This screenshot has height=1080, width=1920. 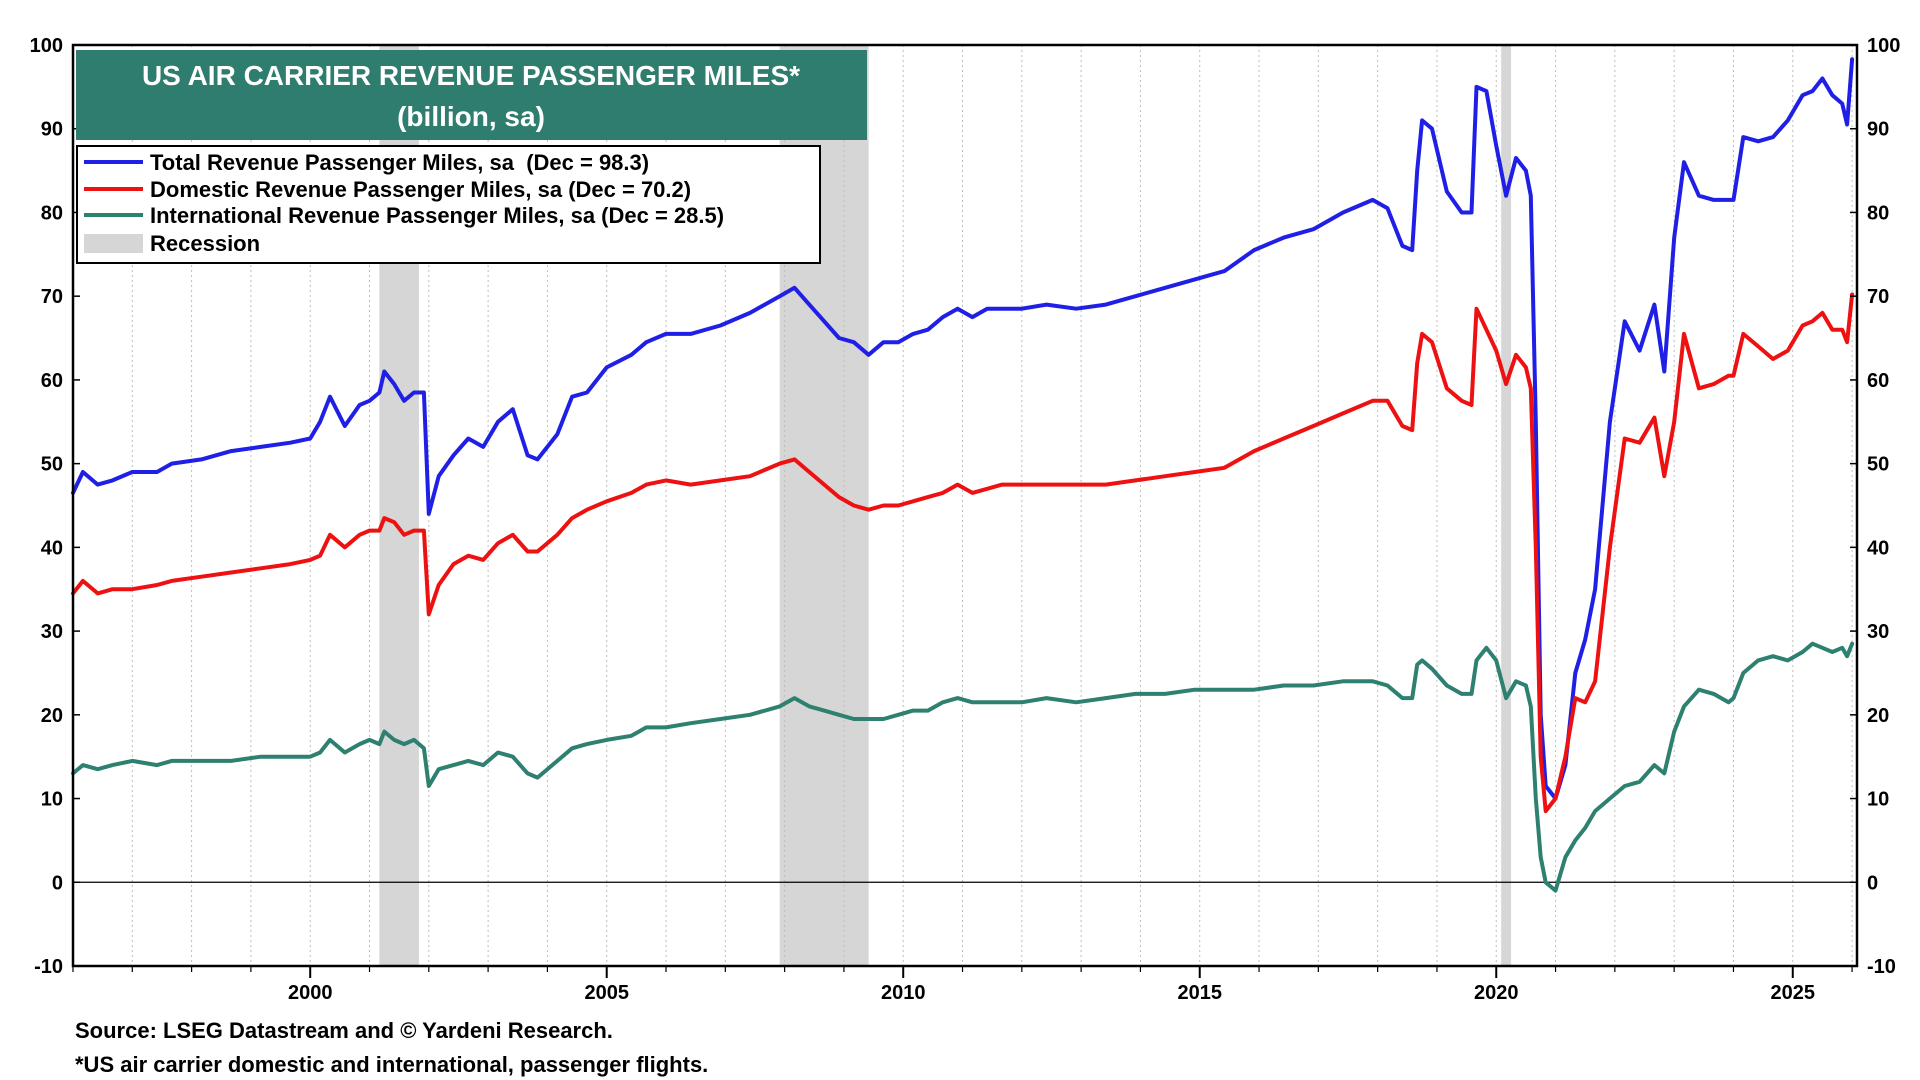 What do you see at coordinates (606, 993) in the screenshot?
I see `x-tick-label: 2005` at bounding box center [606, 993].